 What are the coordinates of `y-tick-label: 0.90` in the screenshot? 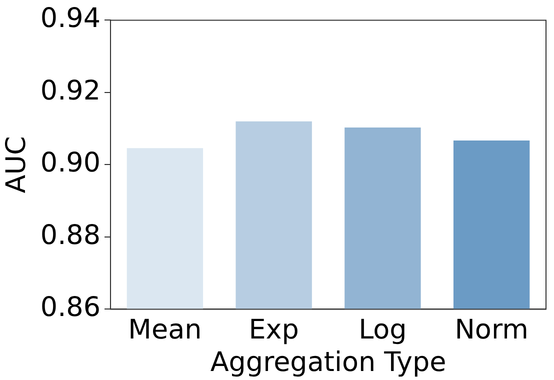 It's located at (70, 163).